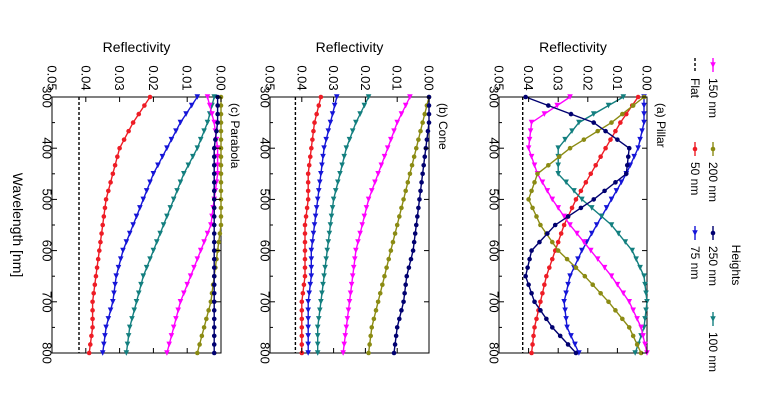  What do you see at coordinates (713, 98) in the screenshot?
I see `legend-label: 150 nm` at bounding box center [713, 98].